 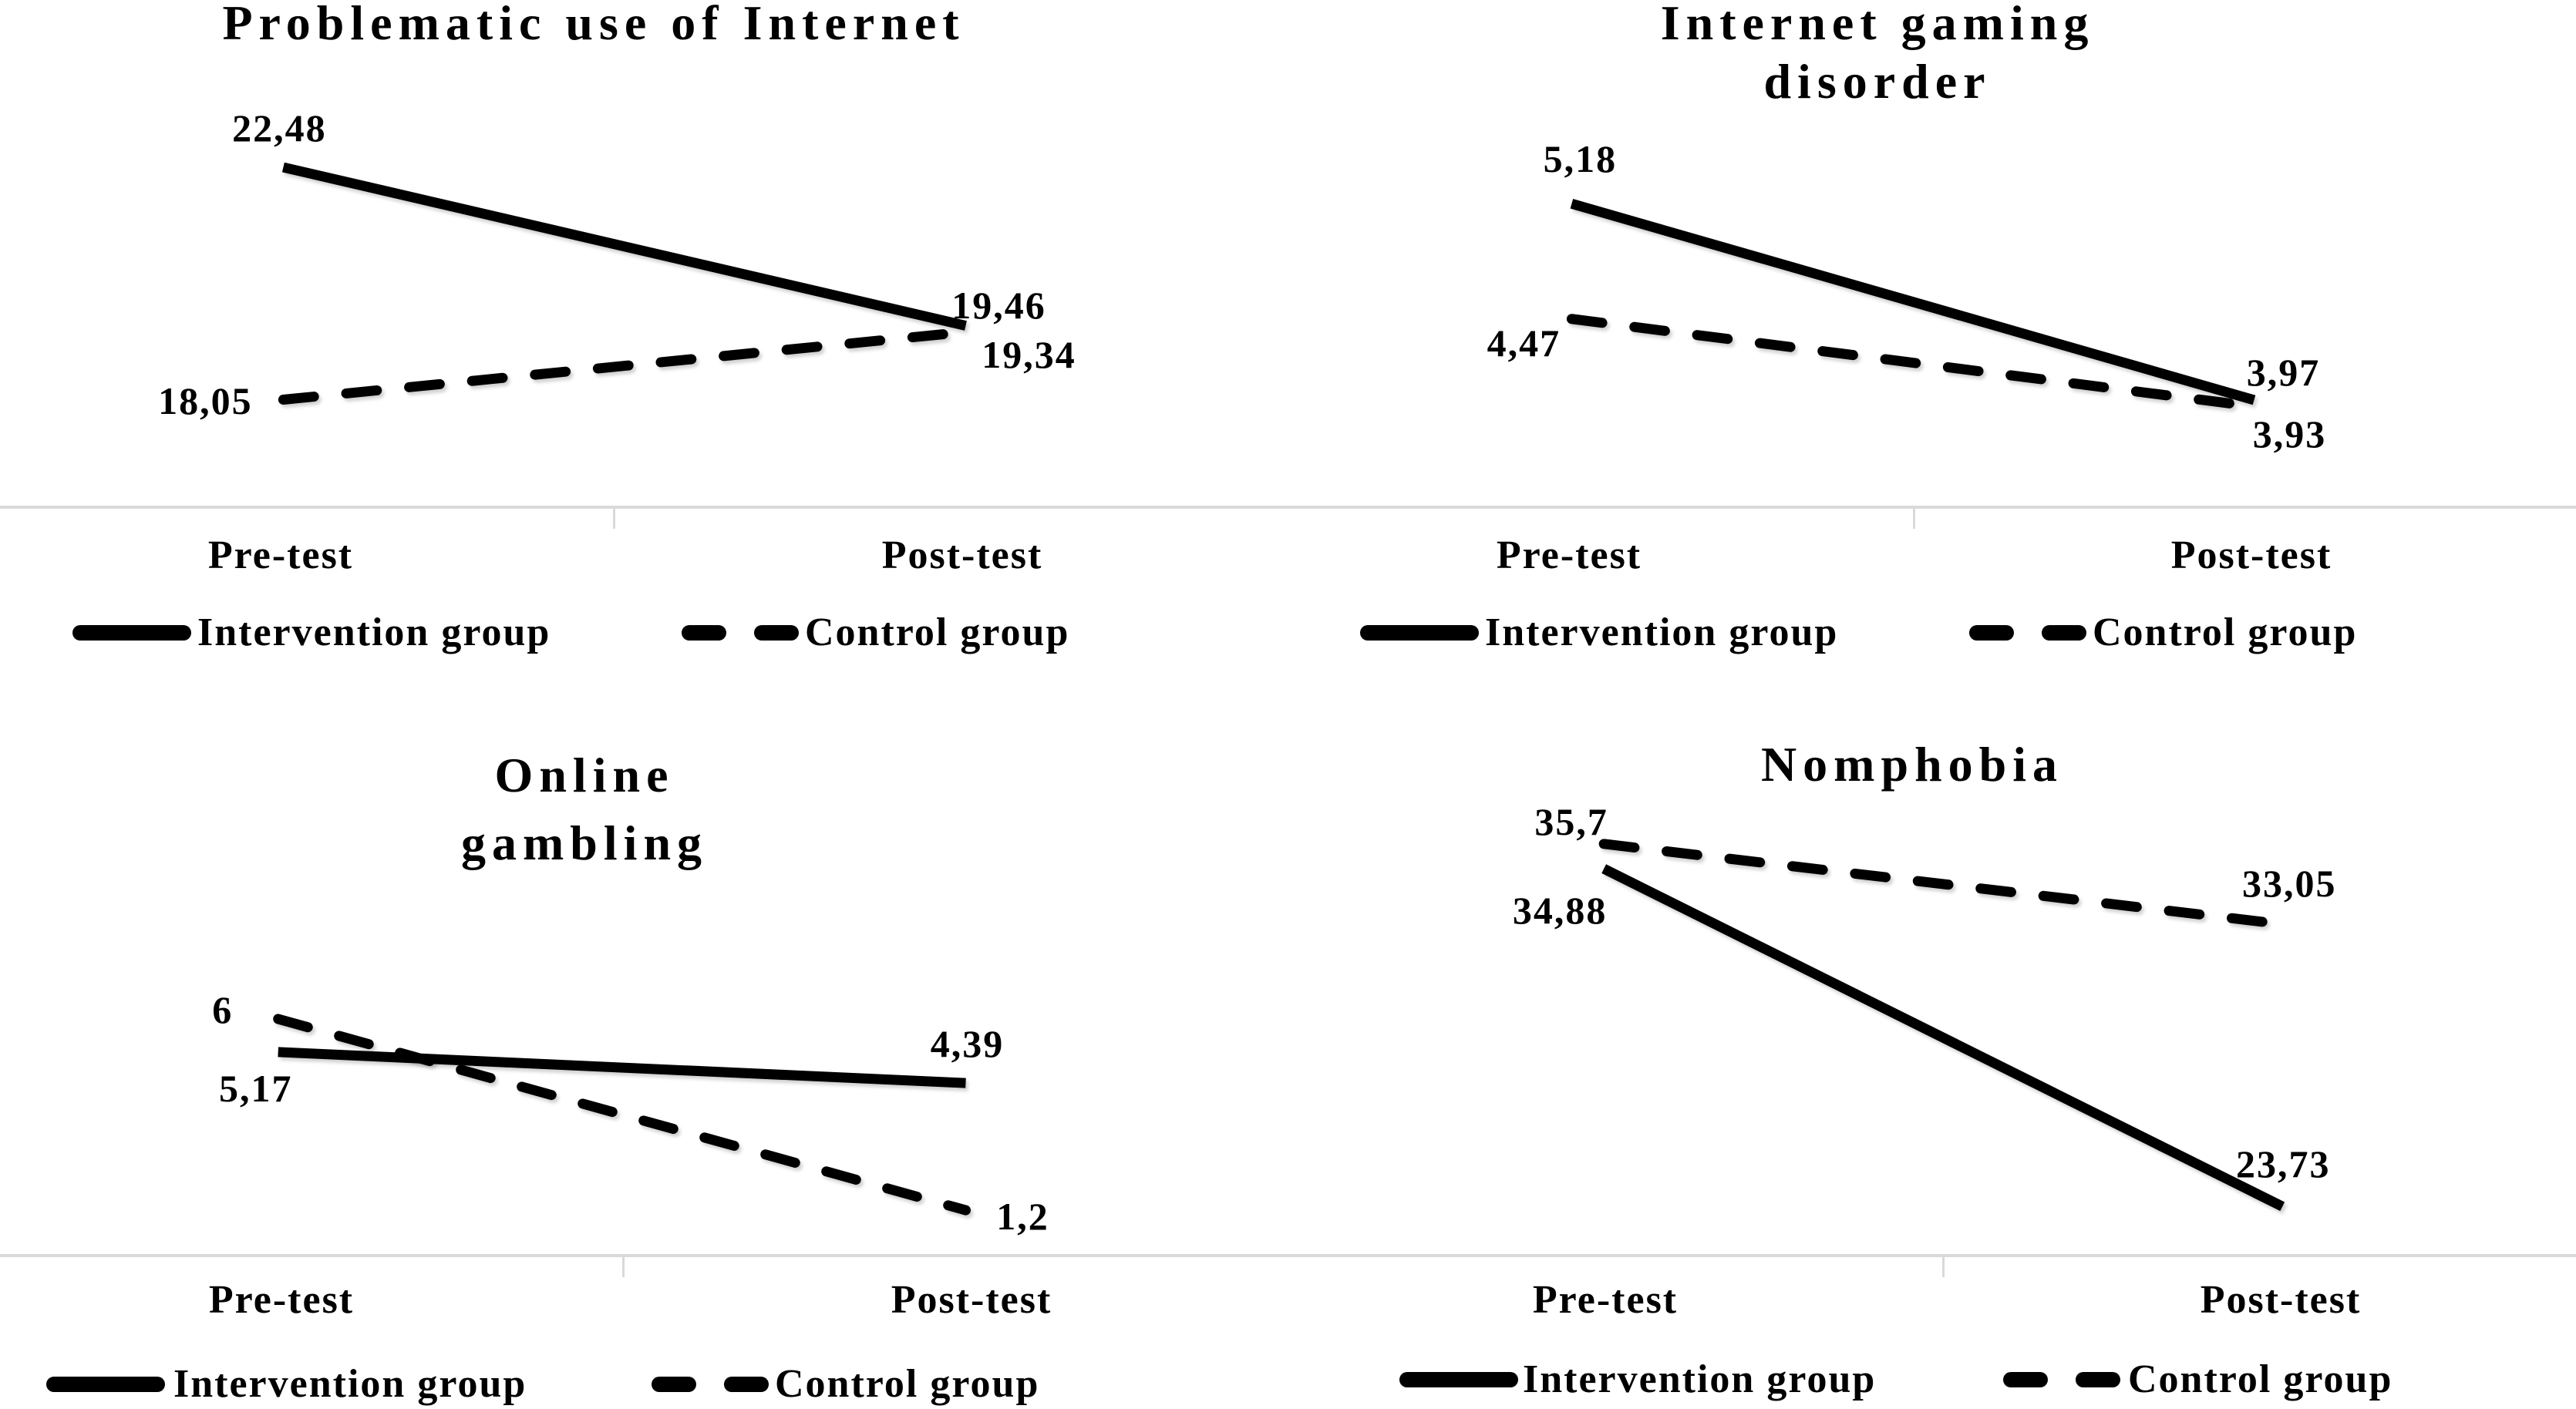 I want to click on chart-title: Internet gaming disorder, so click(x=1878, y=56).